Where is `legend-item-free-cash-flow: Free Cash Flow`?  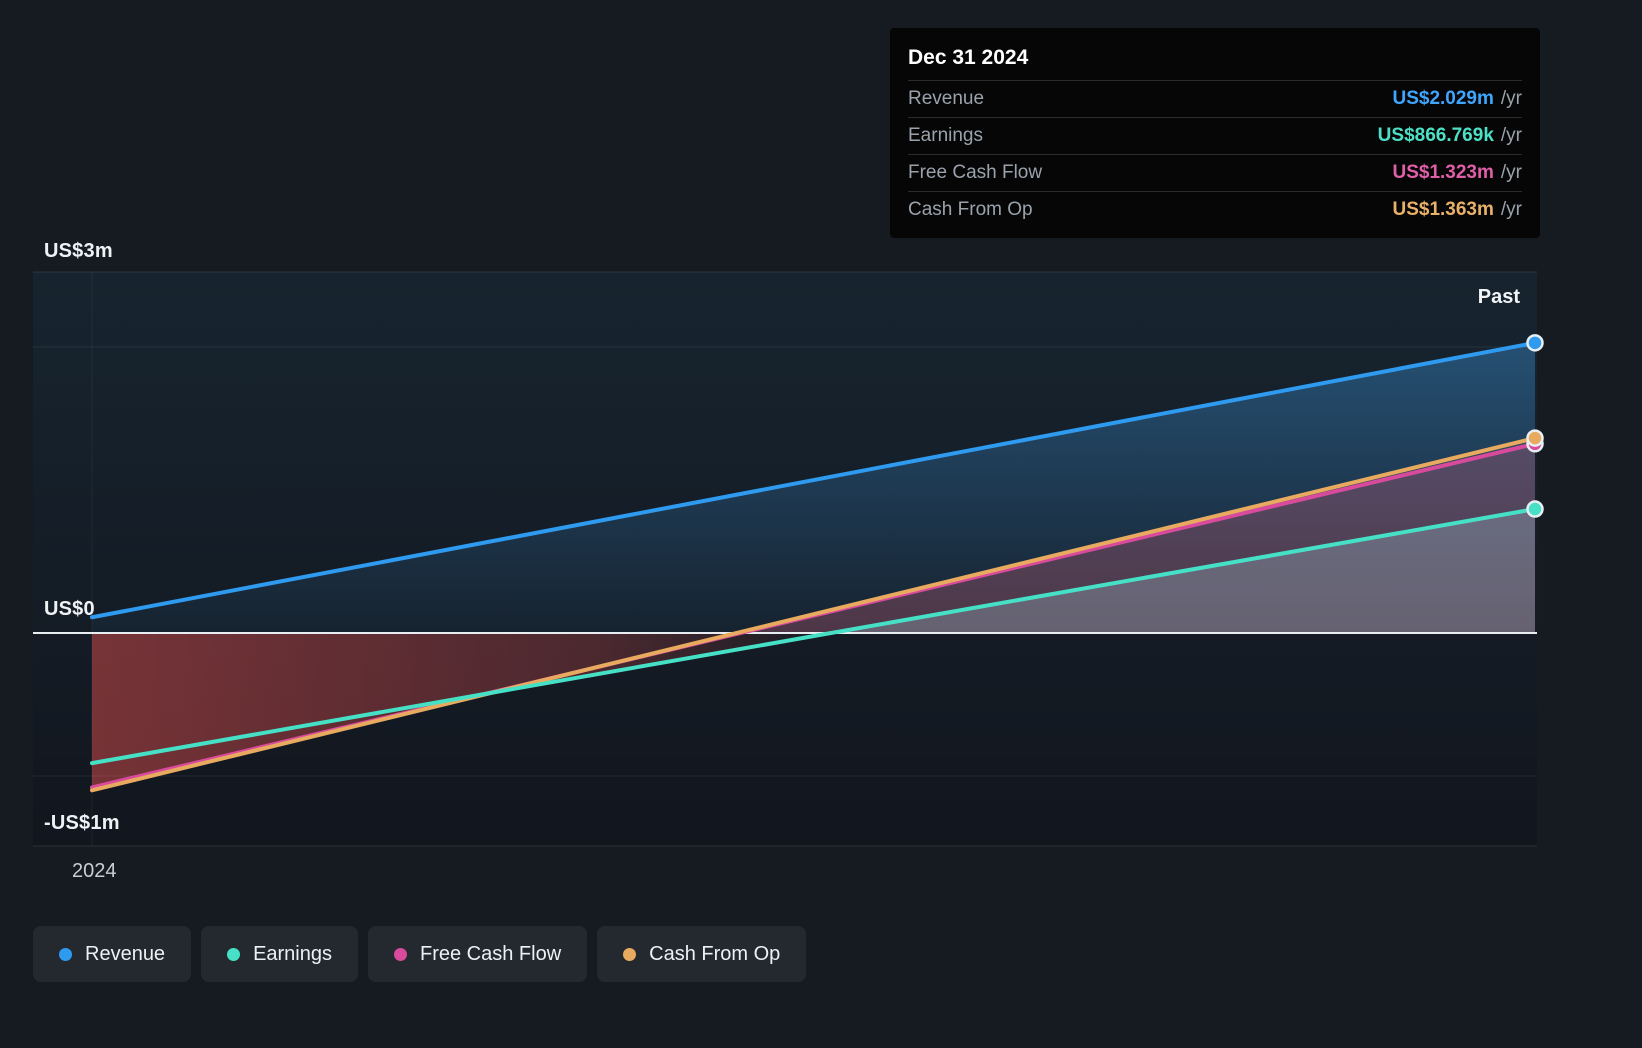 legend-item-free-cash-flow: Free Cash Flow is located at coordinates (478, 954).